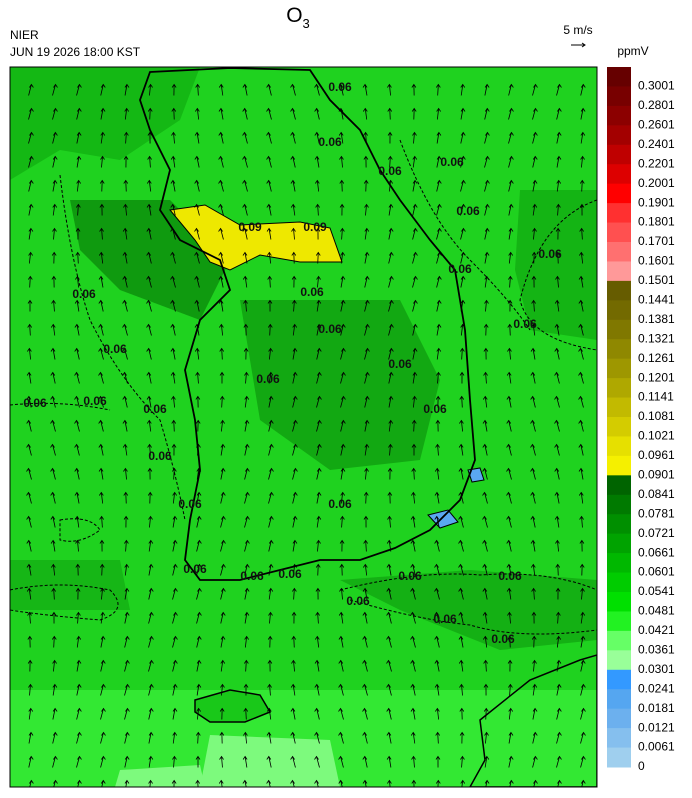  I want to click on contour-label: 0.06, so click(435, 409).